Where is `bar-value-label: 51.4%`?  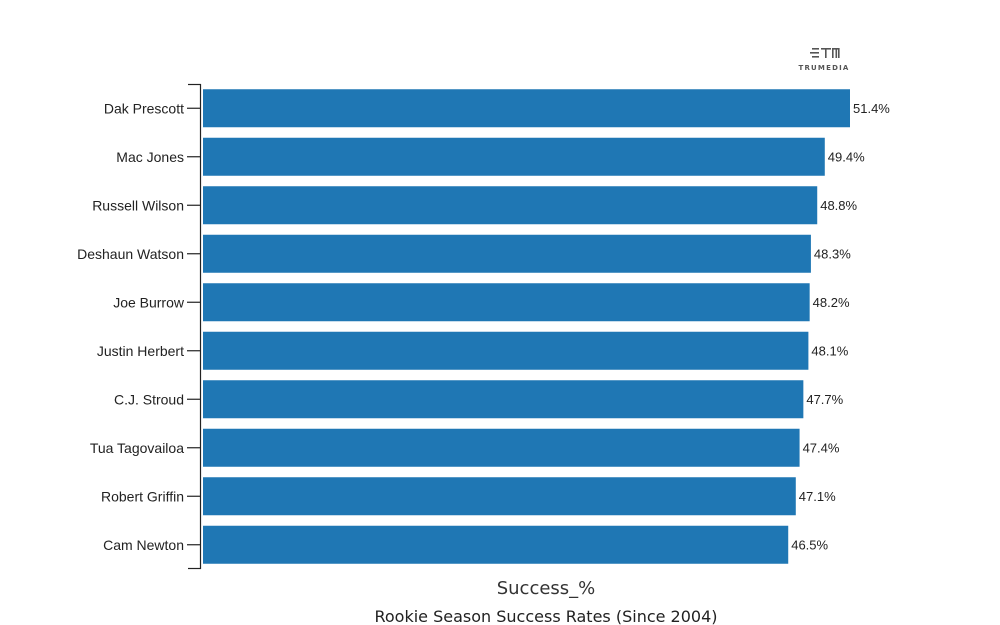 bar-value-label: 51.4% is located at coordinates (871, 108).